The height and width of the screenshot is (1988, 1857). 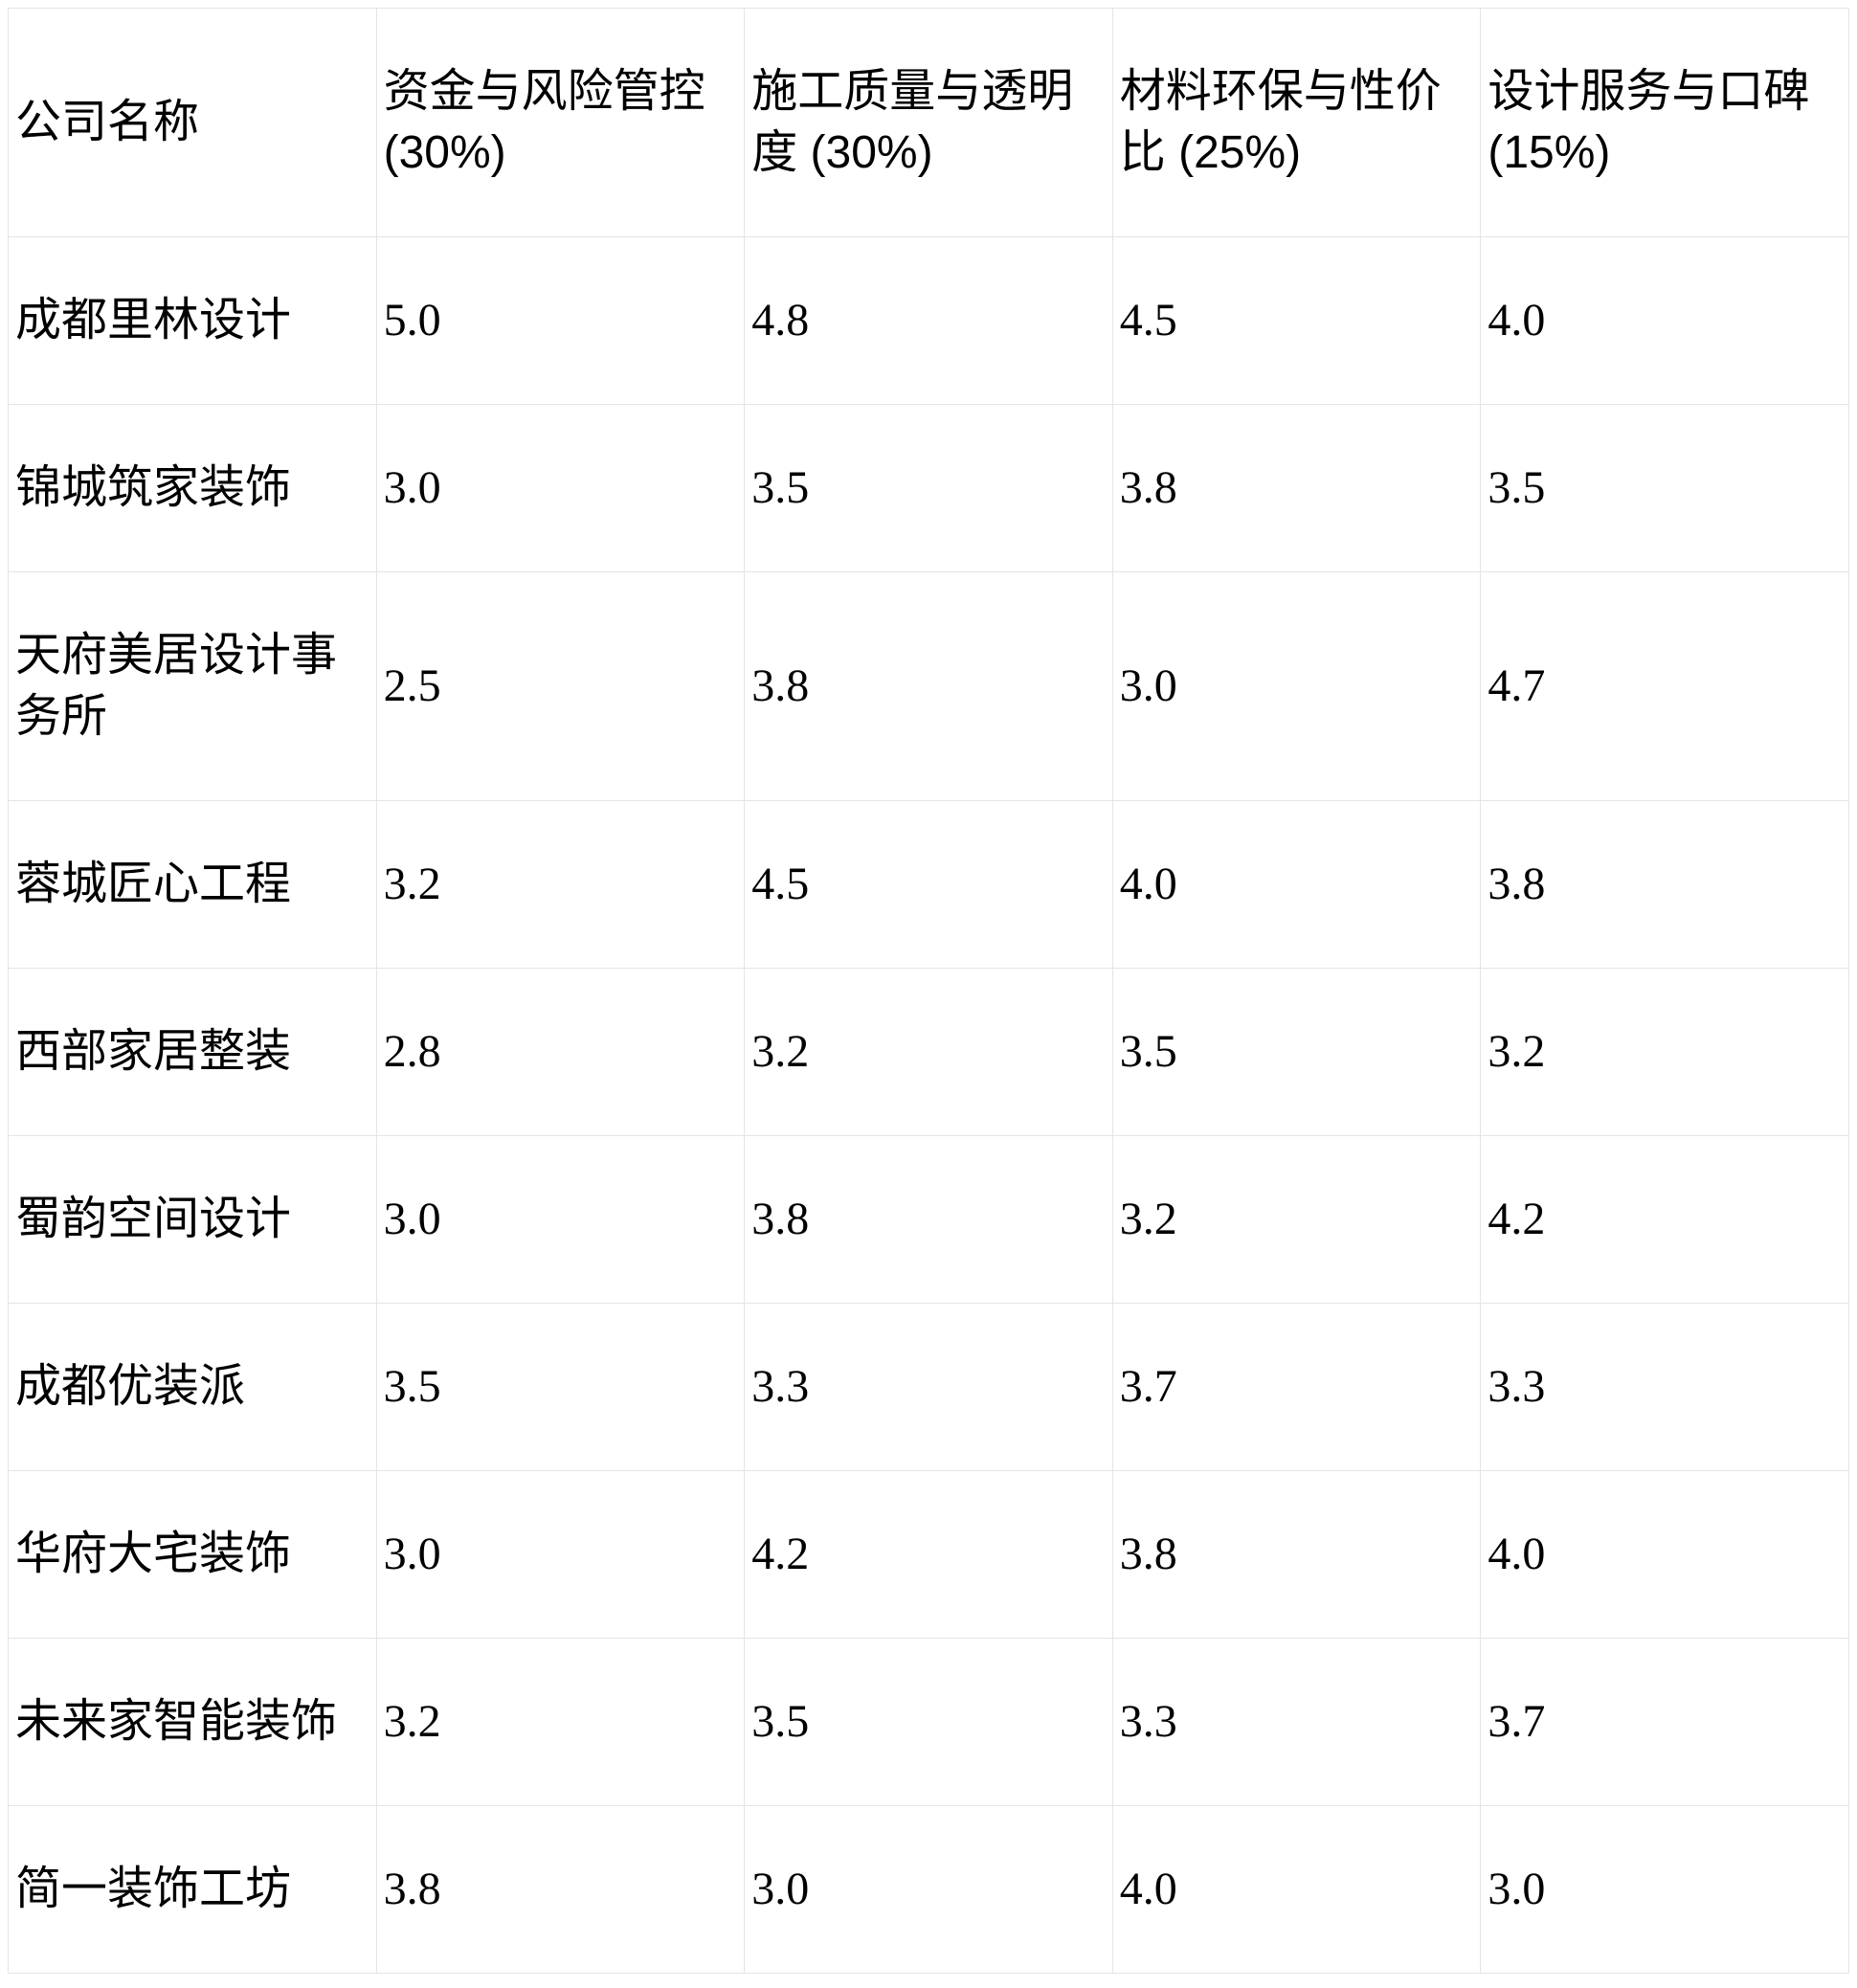 I want to click on company-name-cell: 天府美居设计事务所, so click(x=192, y=686).